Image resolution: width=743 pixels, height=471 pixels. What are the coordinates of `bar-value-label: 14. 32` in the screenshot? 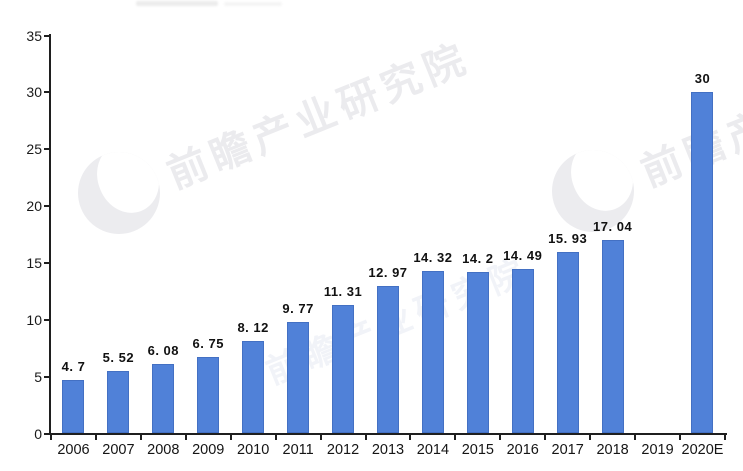 It's located at (433, 257).